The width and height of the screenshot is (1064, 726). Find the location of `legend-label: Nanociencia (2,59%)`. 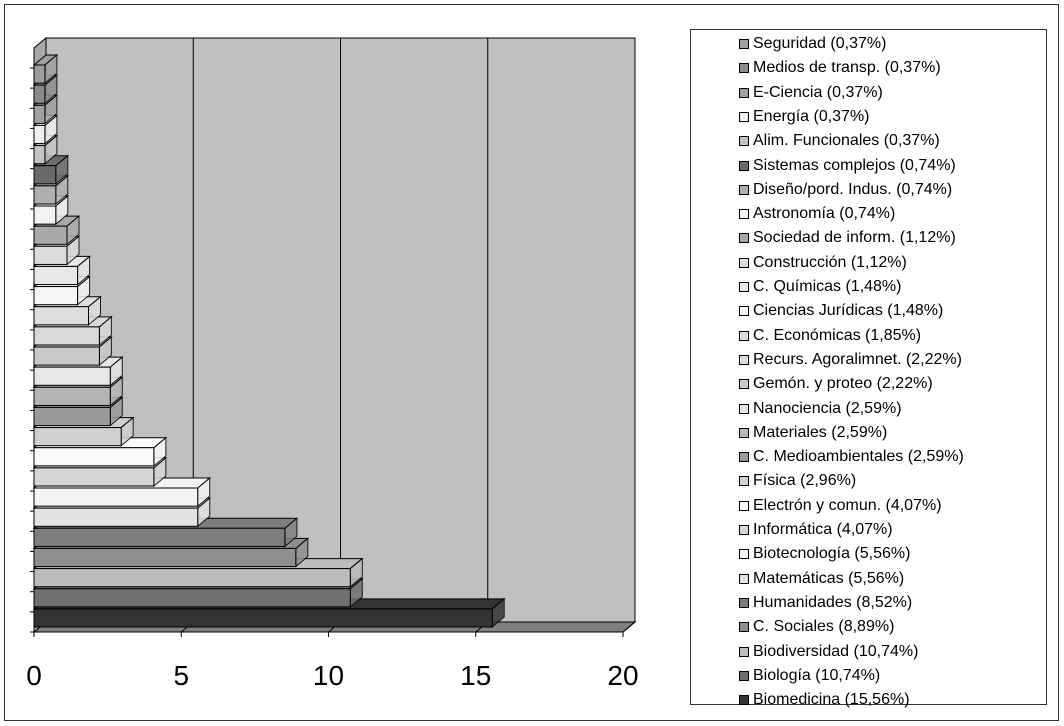

legend-label: Nanociencia (2,59%) is located at coordinates (827, 408).